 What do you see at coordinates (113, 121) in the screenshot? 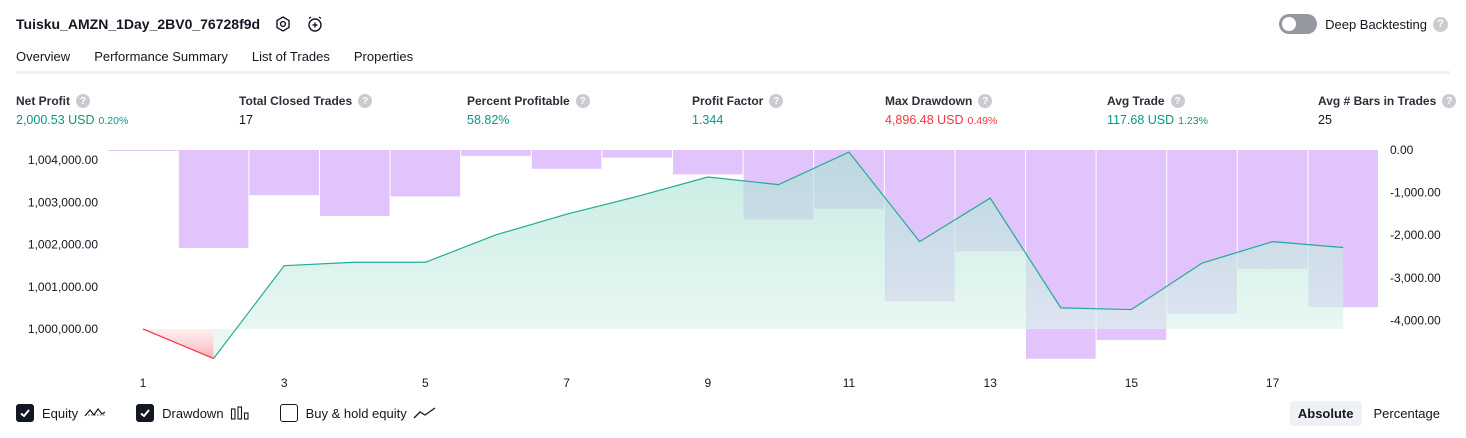
I see `metric-percent: 0.20%` at bounding box center [113, 121].